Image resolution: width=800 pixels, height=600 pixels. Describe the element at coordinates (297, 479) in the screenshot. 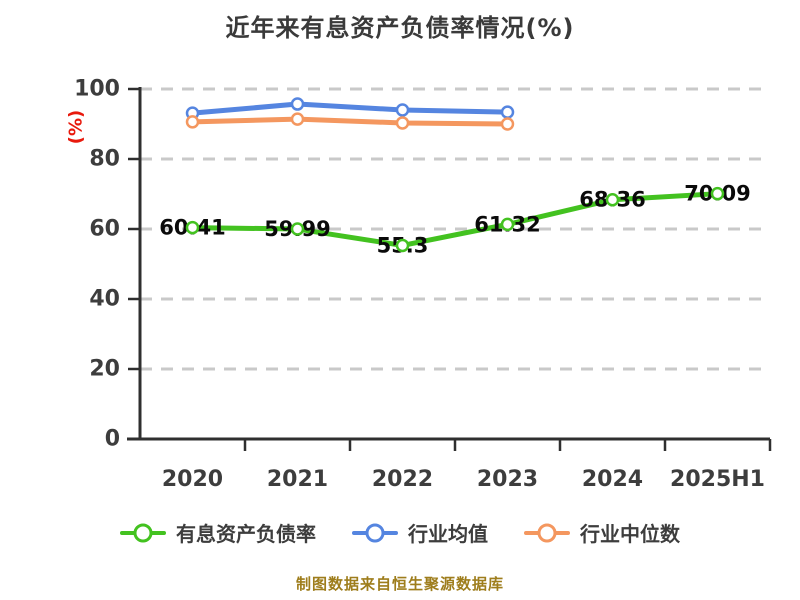

I see `x-tick-label: 2021` at that location.